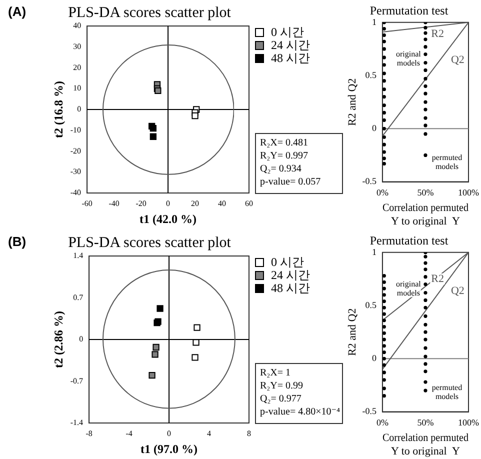 Image resolution: width=481 pixels, height=459 pixels. What do you see at coordinates (249, 203) in the screenshot?
I see `x-tick-label: 60` at bounding box center [249, 203].